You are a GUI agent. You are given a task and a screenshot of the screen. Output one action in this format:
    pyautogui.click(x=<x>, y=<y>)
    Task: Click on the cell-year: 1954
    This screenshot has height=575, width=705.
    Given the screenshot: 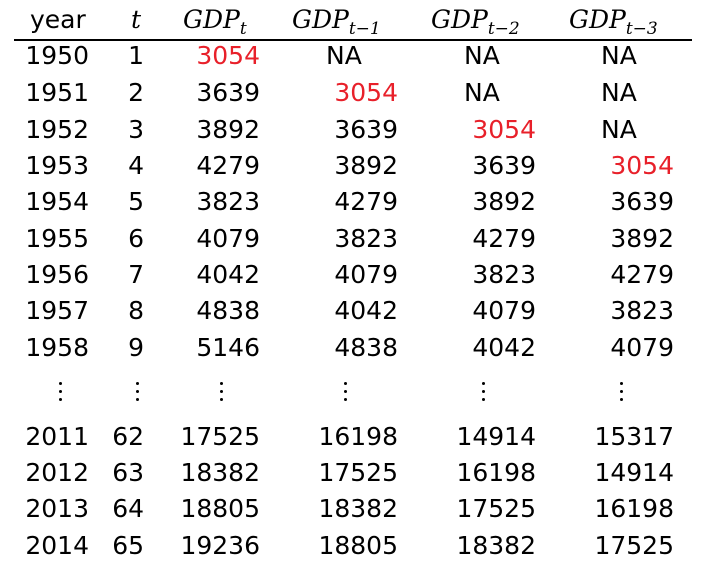 What is the action you would take?
    pyautogui.click(x=57, y=201)
    